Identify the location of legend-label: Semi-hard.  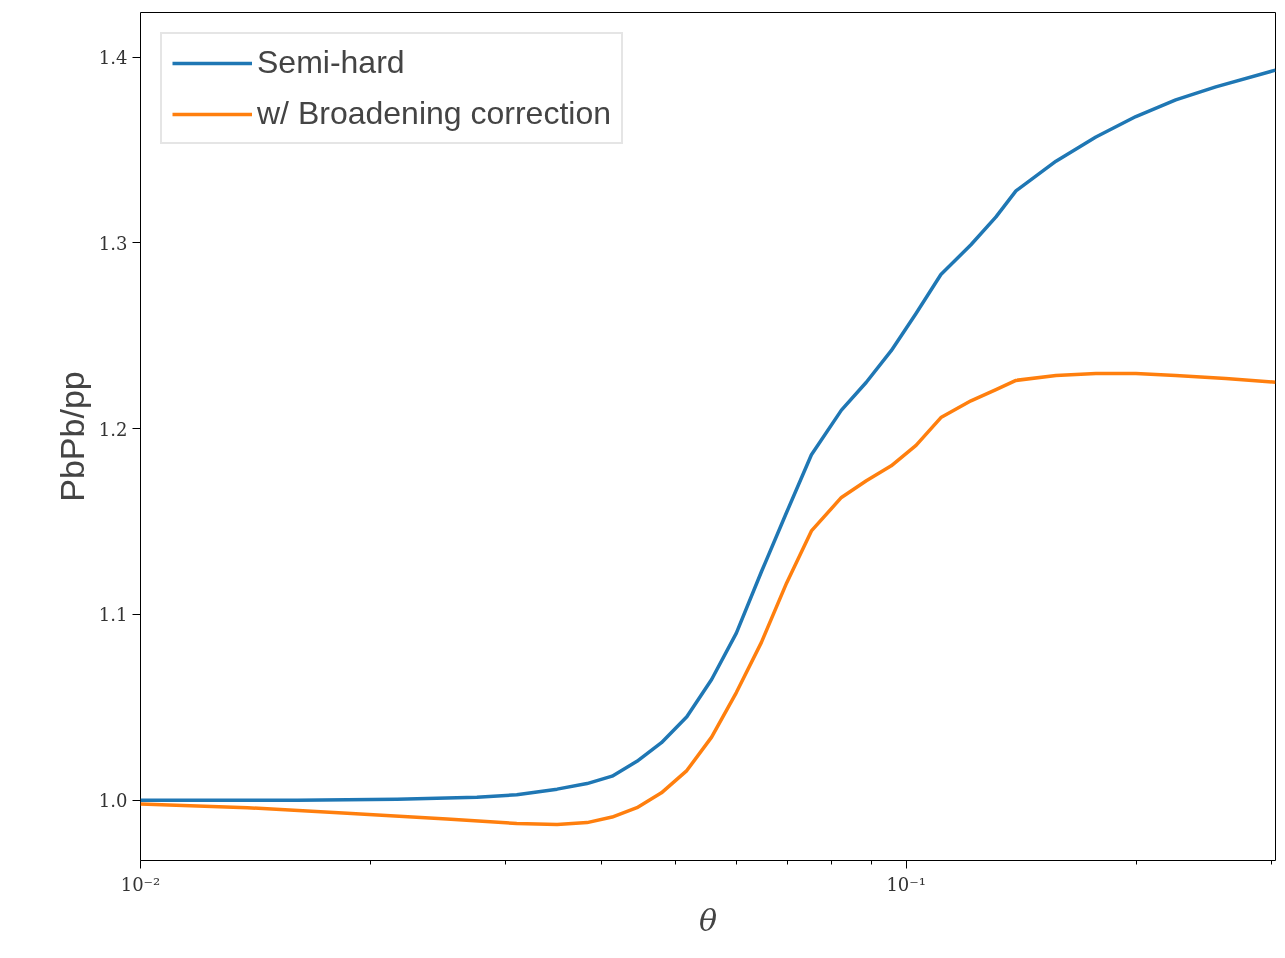
(331, 62).